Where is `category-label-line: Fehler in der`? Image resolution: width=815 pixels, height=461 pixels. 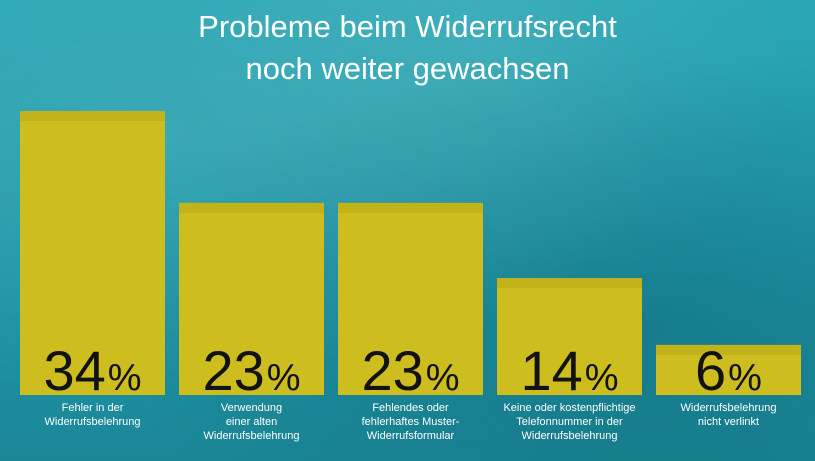
category-label-line: Fehler in der is located at coordinates (93, 408).